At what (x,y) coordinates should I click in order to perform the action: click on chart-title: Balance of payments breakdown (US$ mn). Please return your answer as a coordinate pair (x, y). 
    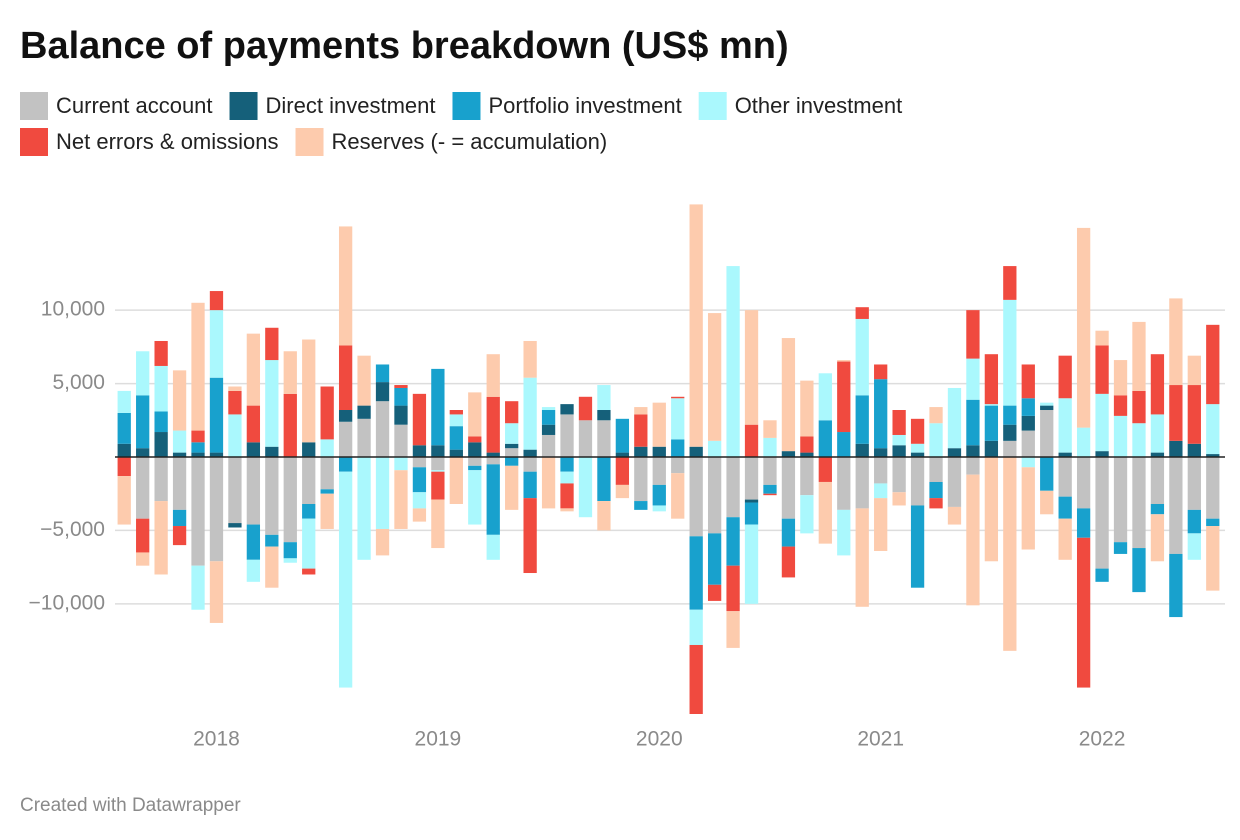
    Looking at the image, I should click on (404, 46).